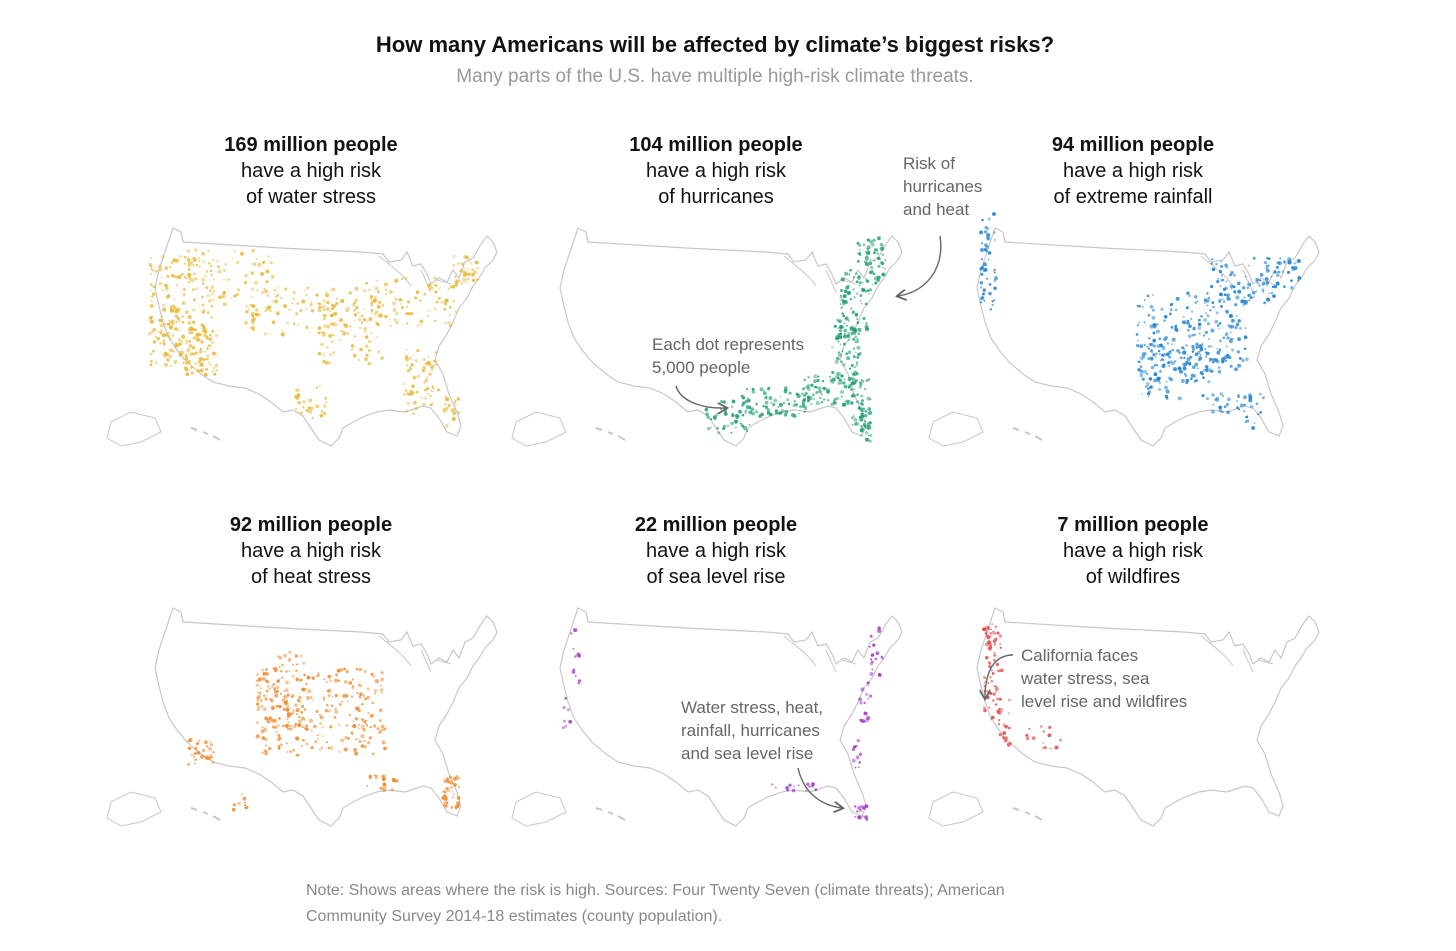 Image resolution: width=1456 pixels, height=951 pixels. Describe the element at coordinates (943, 186) in the screenshot. I see `annotation-line: hurricanes` at that location.